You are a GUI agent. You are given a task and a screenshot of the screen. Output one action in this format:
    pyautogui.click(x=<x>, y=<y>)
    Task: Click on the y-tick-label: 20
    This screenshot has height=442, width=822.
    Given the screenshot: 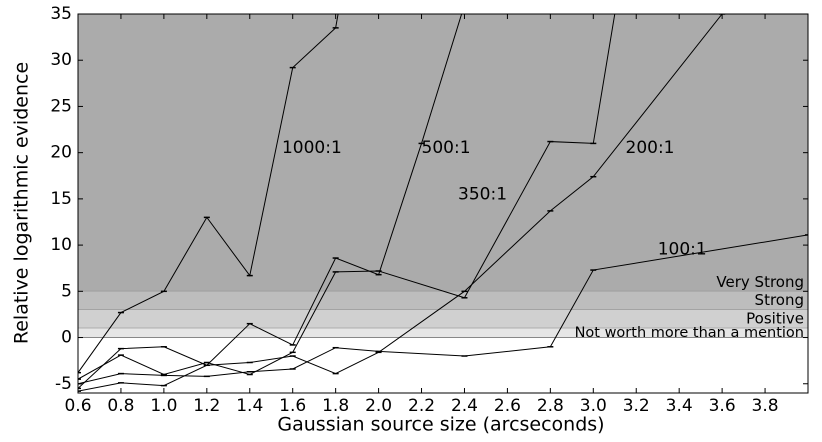 What is the action you would take?
    pyautogui.click(x=61, y=153)
    